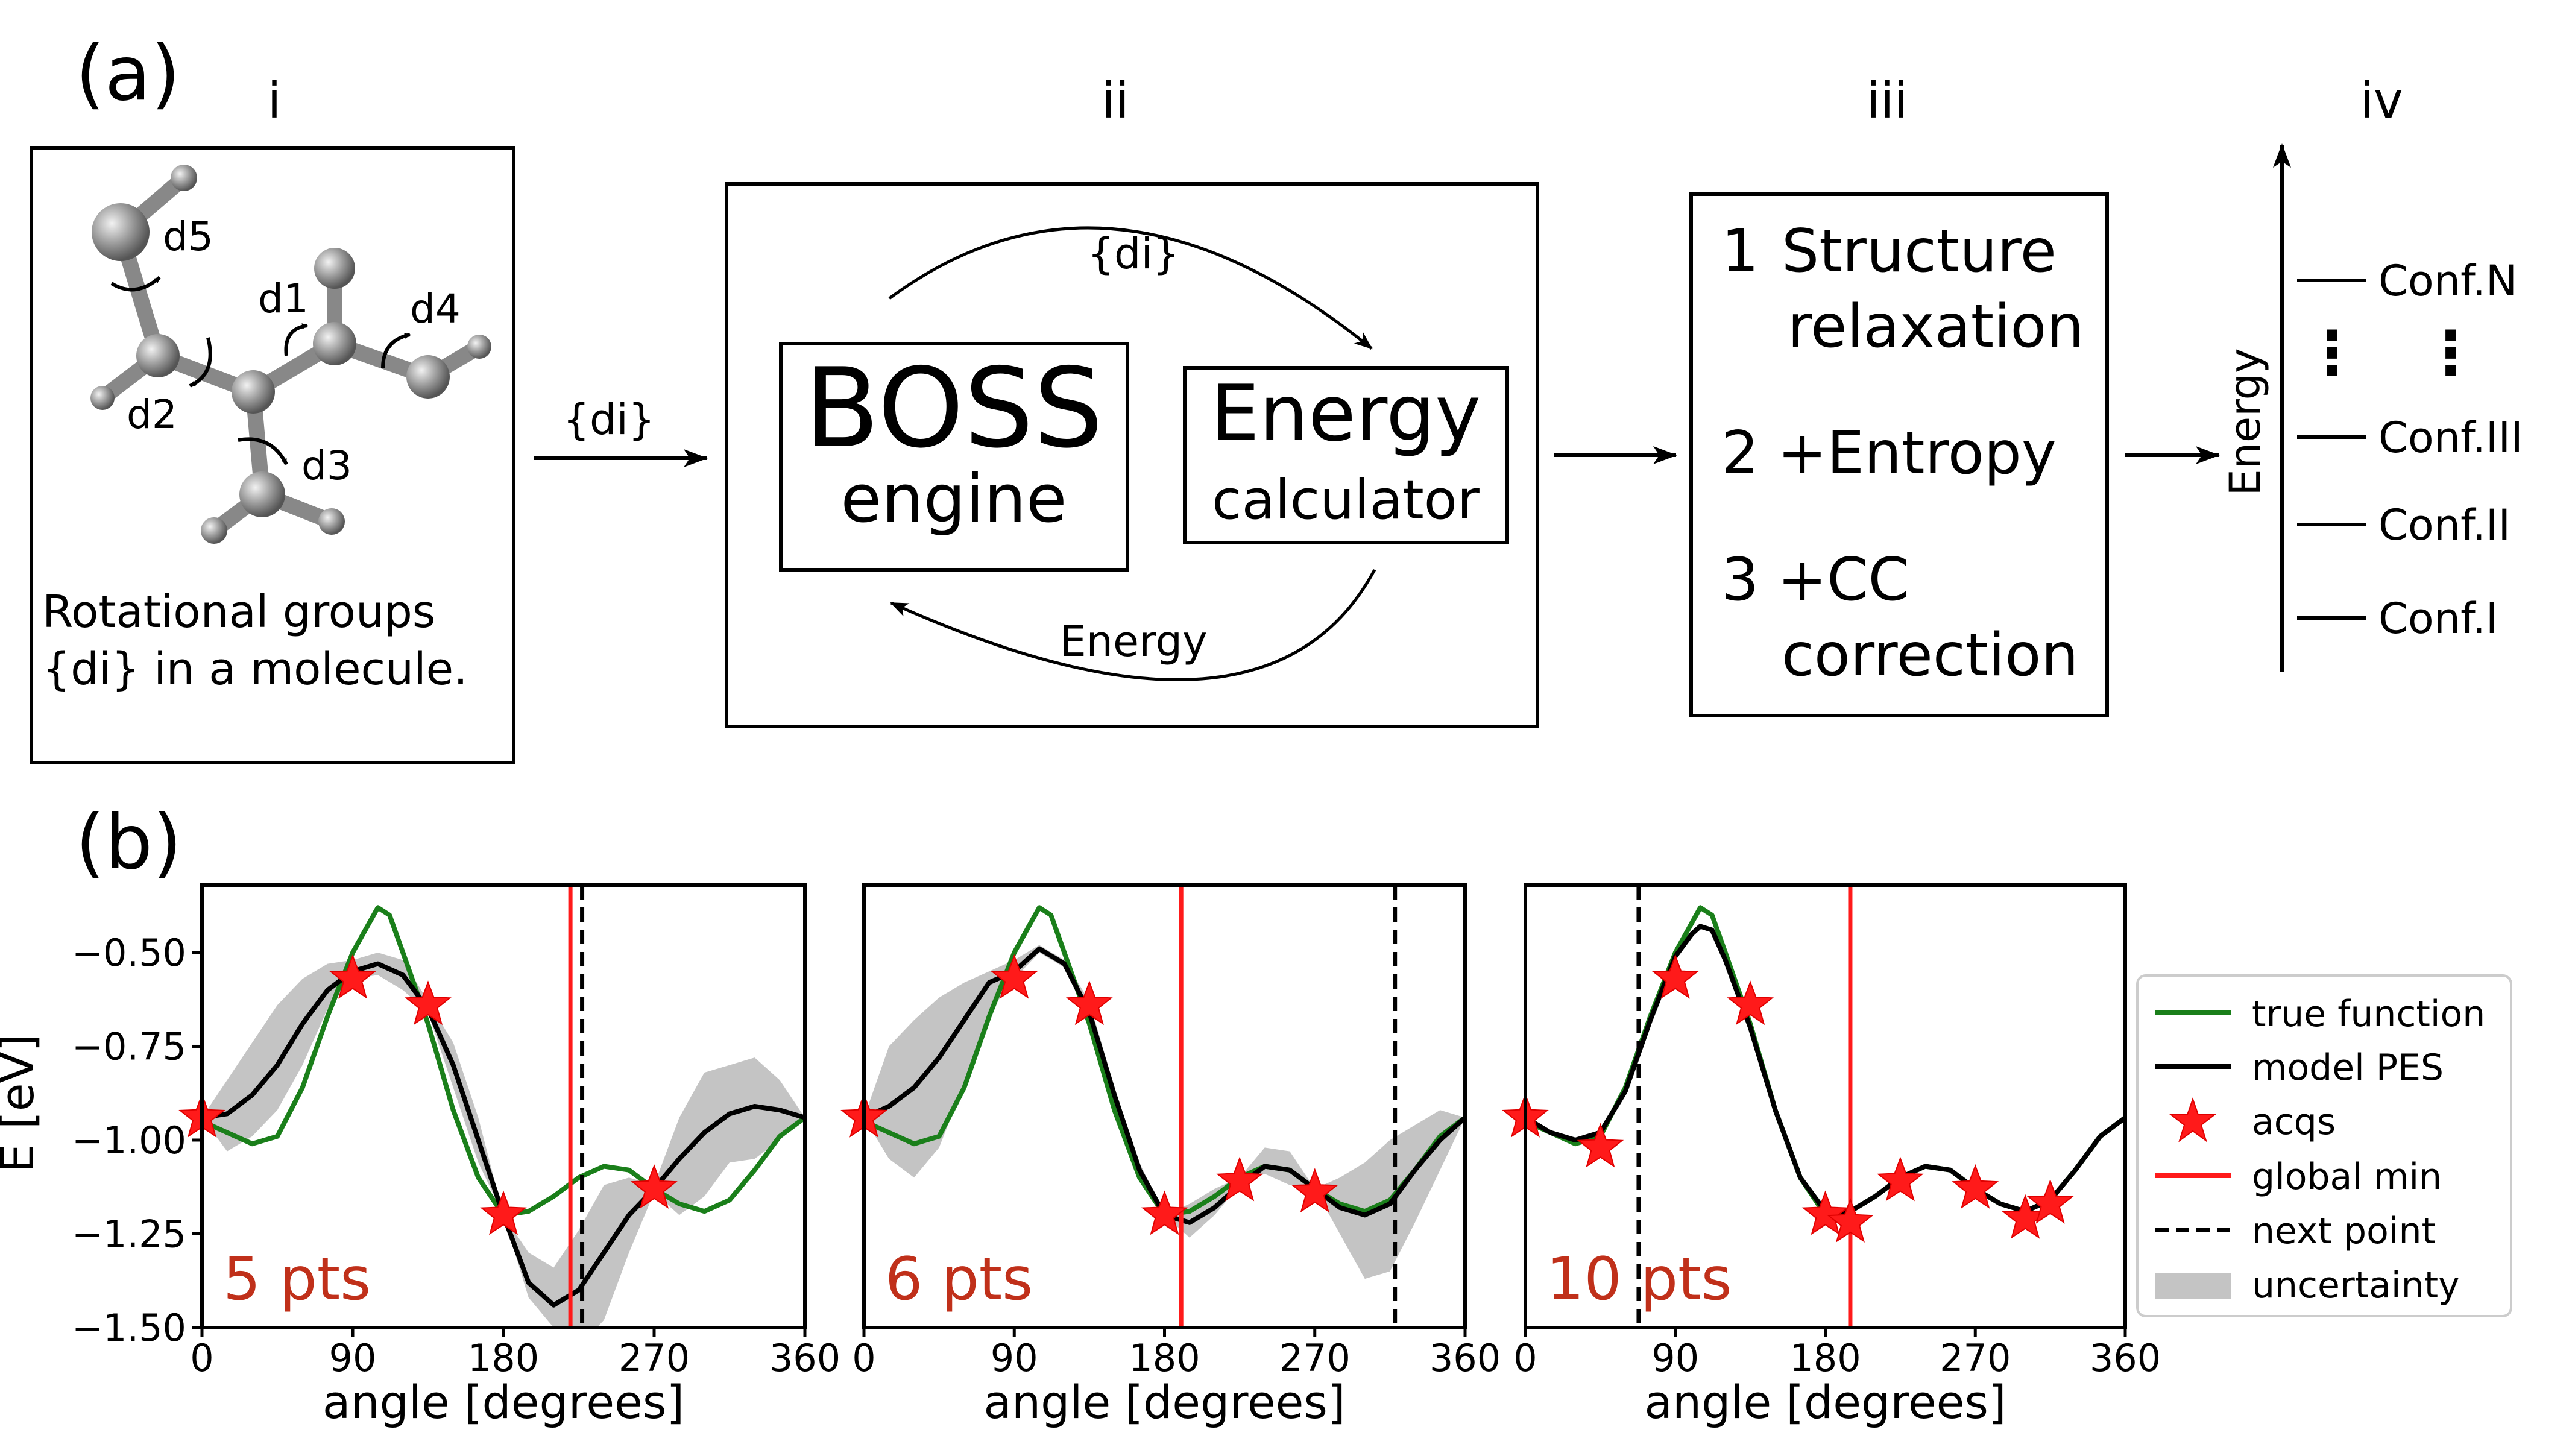  I want to click on step-2-number: 2, so click(1740, 454).